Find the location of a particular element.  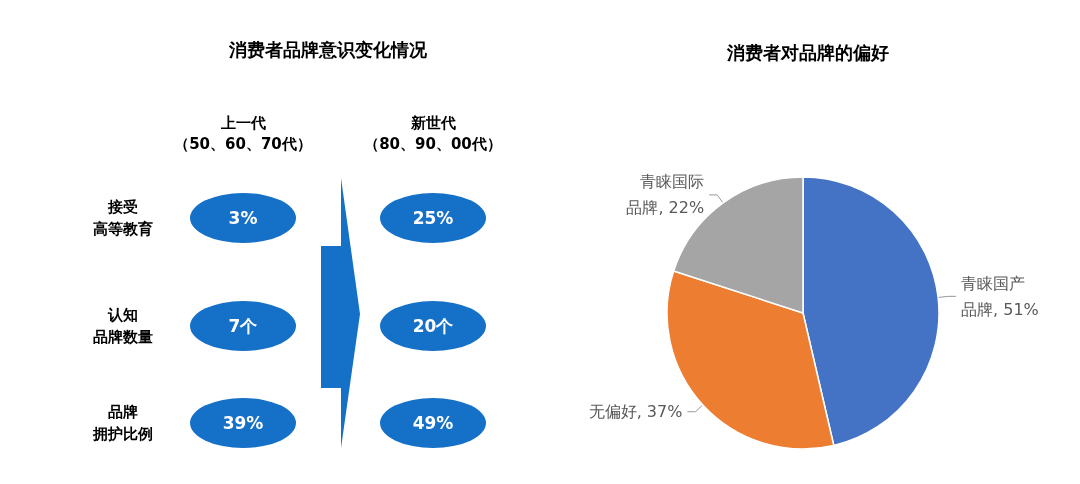

text: 39% is located at coordinates (243, 423).